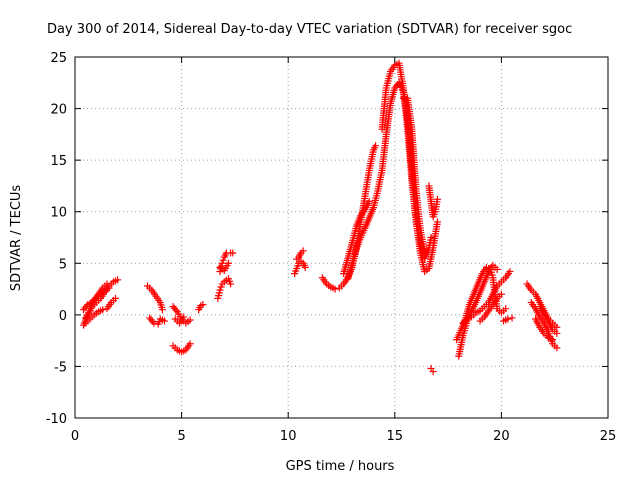  I want to click on y-tick-label: 10, so click(58, 213).